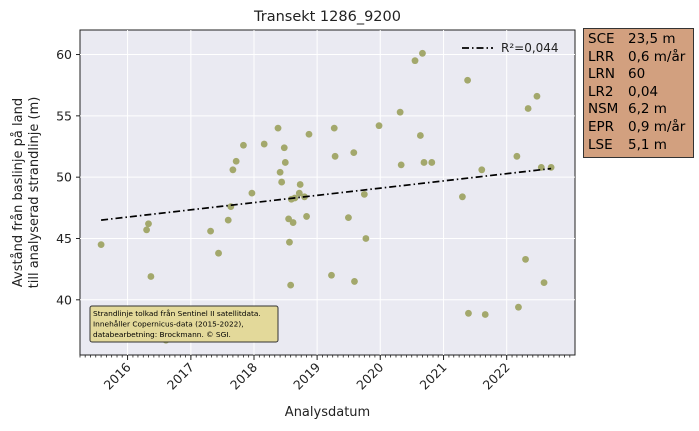  Describe the element at coordinates (652, 39) in the screenshot. I see `stat-value: 23,5 m` at that location.